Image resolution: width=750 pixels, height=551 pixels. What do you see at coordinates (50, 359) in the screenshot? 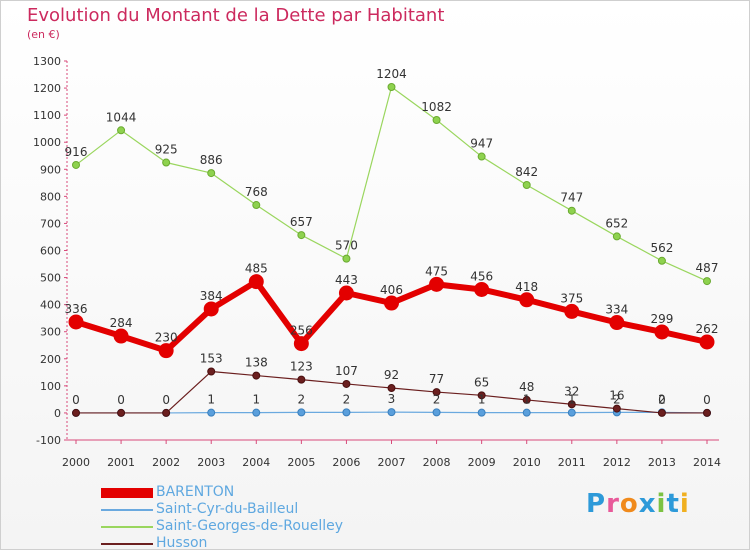
I see `y-tick-label: 200` at bounding box center [50, 359].